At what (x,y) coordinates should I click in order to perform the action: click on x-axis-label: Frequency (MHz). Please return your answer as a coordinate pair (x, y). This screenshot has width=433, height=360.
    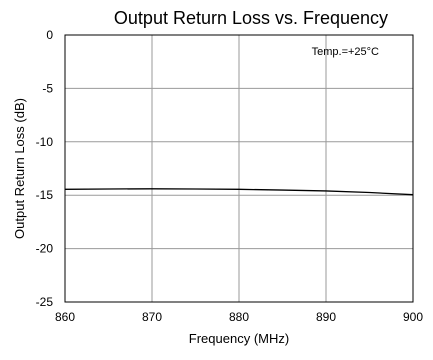
    Looking at the image, I should click on (239, 338).